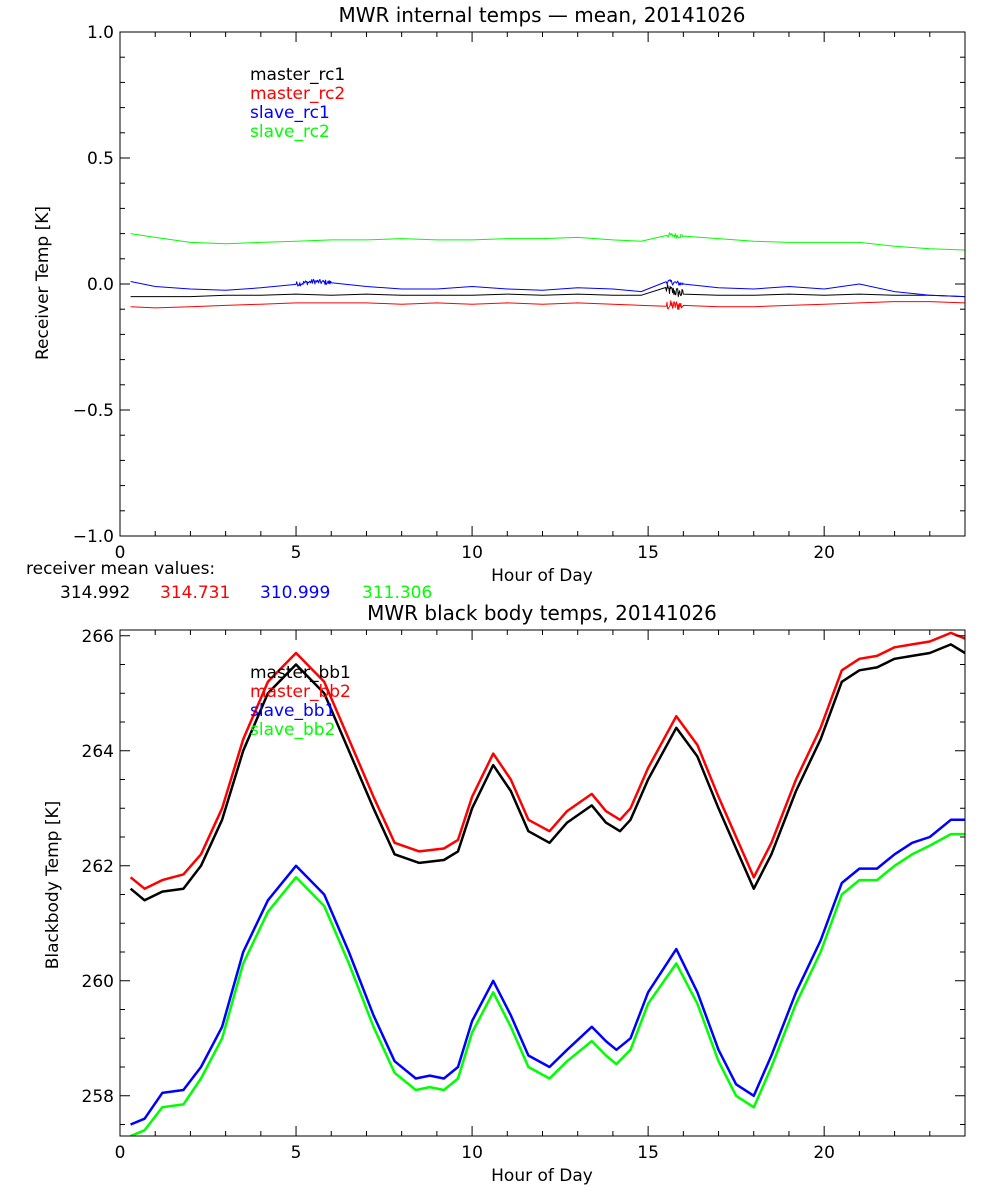 The height and width of the screenshot is (1200, 1000). I want to click on receiver-mean-label: receiver mean values:, so click(120, 569).